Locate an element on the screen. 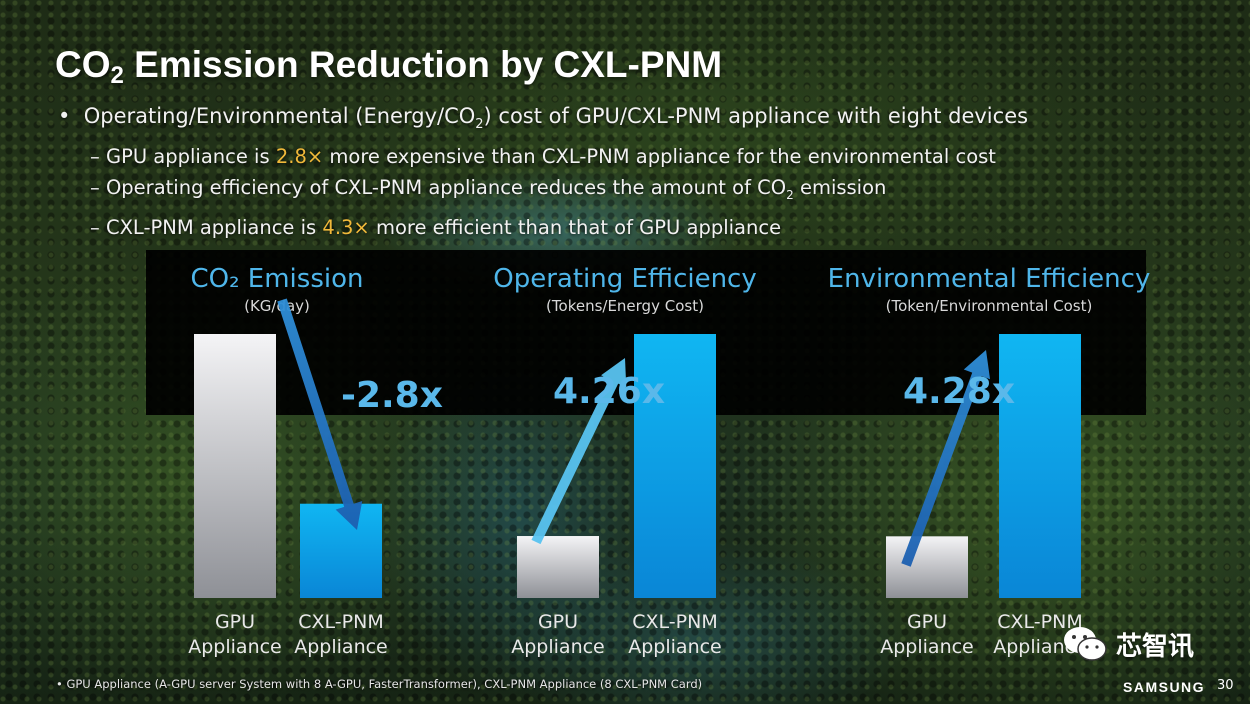  chart-subtitle: (Token/Environmental Cost) is located at coordinates (989, 306).